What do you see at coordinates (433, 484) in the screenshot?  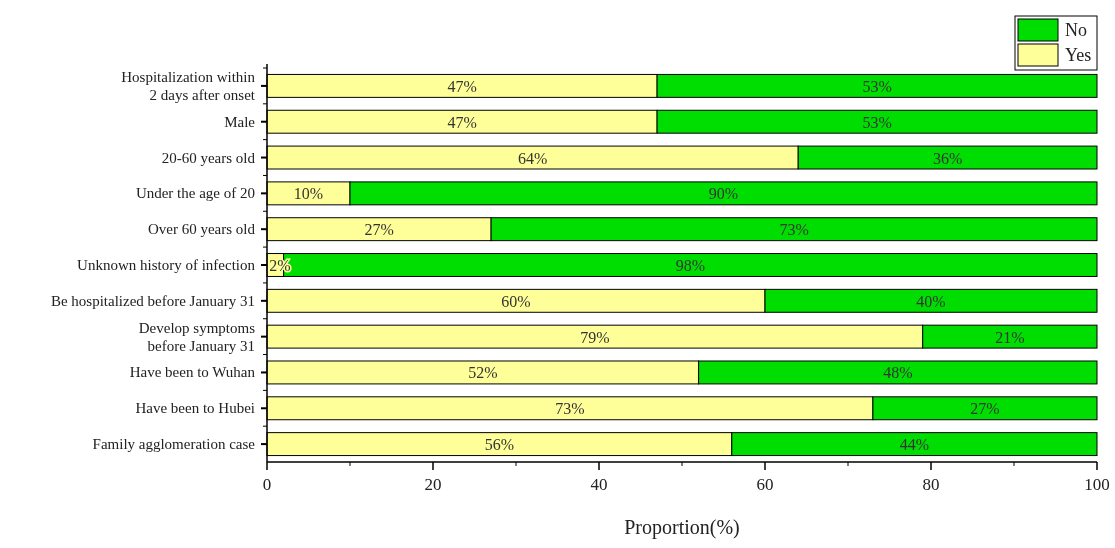 I see `x-tick-label: 20` at bounding box center [433, 484].